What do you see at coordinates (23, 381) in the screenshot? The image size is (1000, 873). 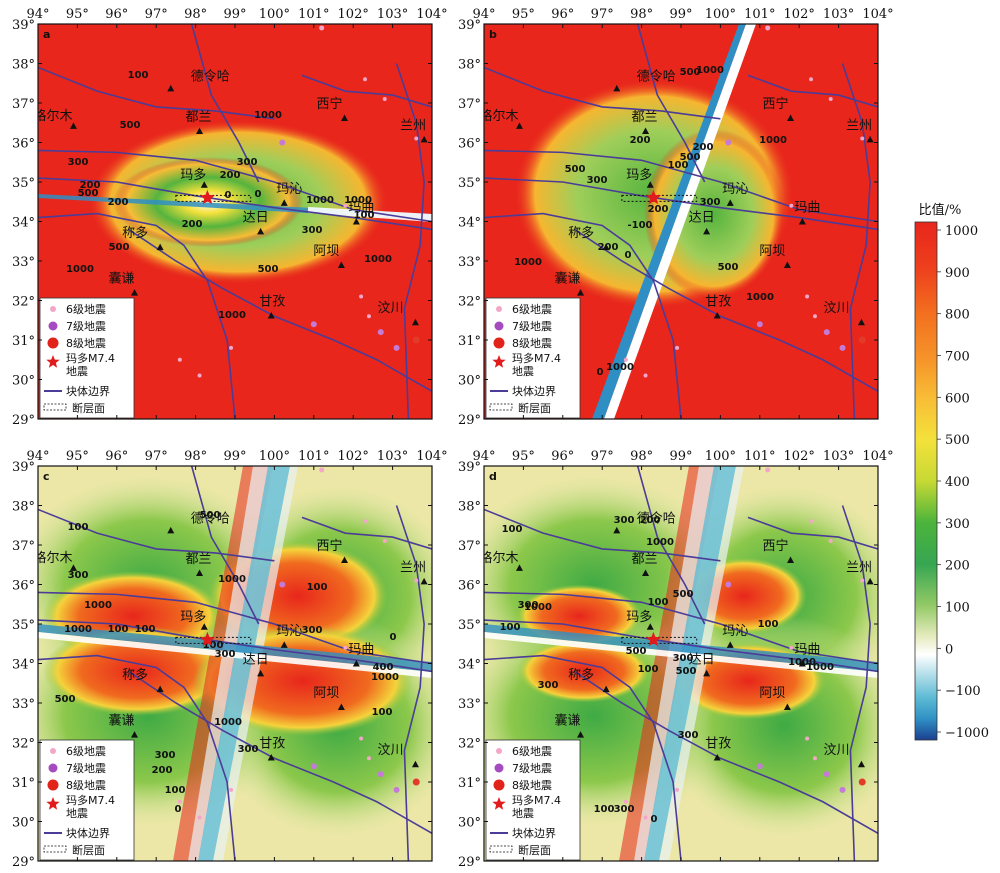 I see `lat-tick-label: 30°` at bounding box center [23, 381].